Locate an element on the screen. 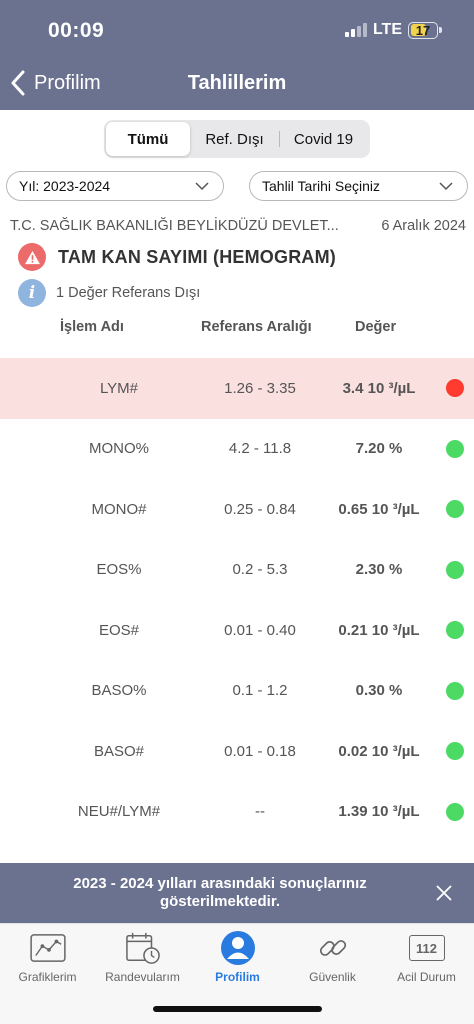 This screenshot has width=474, height=1024. battery-level: 17 is located at coordinates (423, 30).